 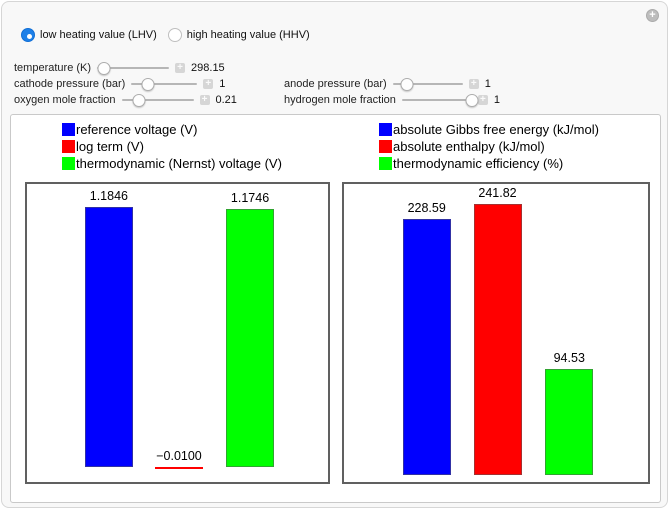 What do you see at coordinates (496, 129) in the screenshot?
I see `legend-label: absolute Gibbs free energy (kJ/mol)` at bounding box center [496, 129].